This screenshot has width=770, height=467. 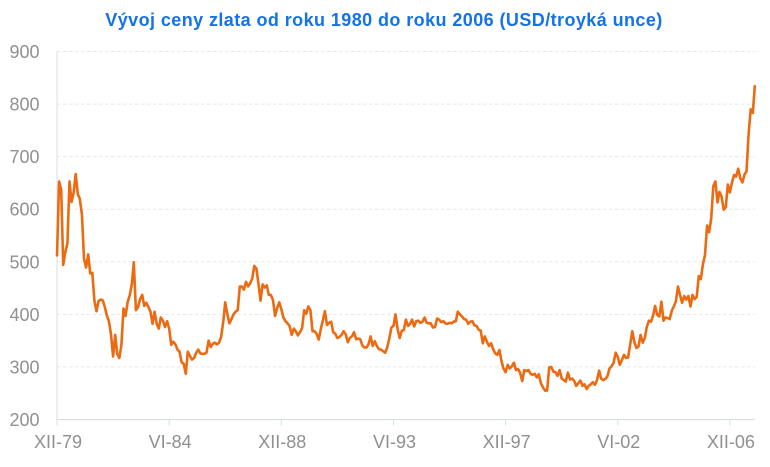 What do you see at coordinates (24, 210) in the screenshot?
I see `svg-text: 600` at bounding box center [24, 210].